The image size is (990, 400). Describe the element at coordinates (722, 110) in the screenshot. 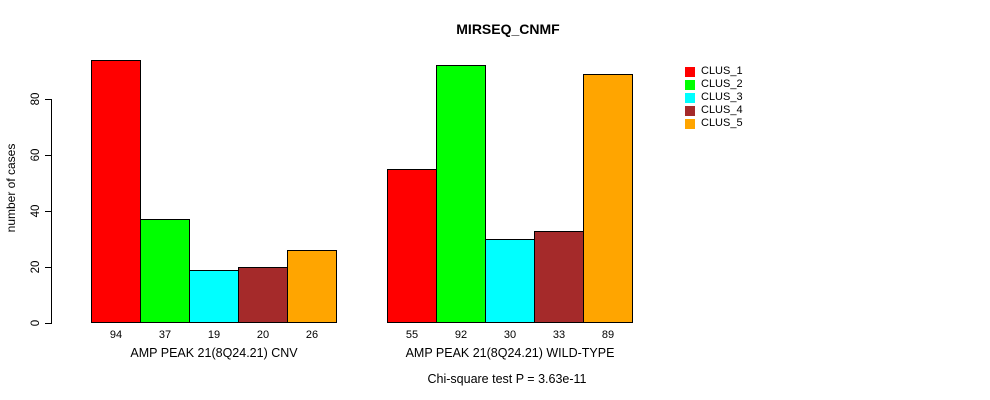

I see `legend-label: CLUS_4` at that location.